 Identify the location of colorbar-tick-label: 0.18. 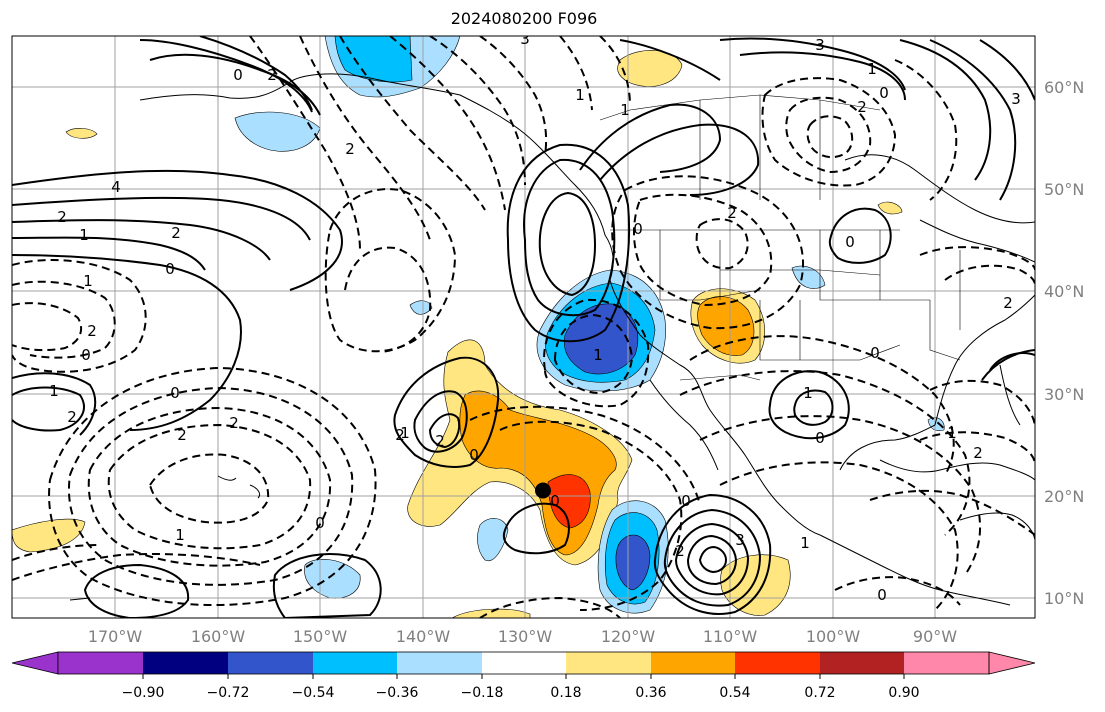
(565, 693).